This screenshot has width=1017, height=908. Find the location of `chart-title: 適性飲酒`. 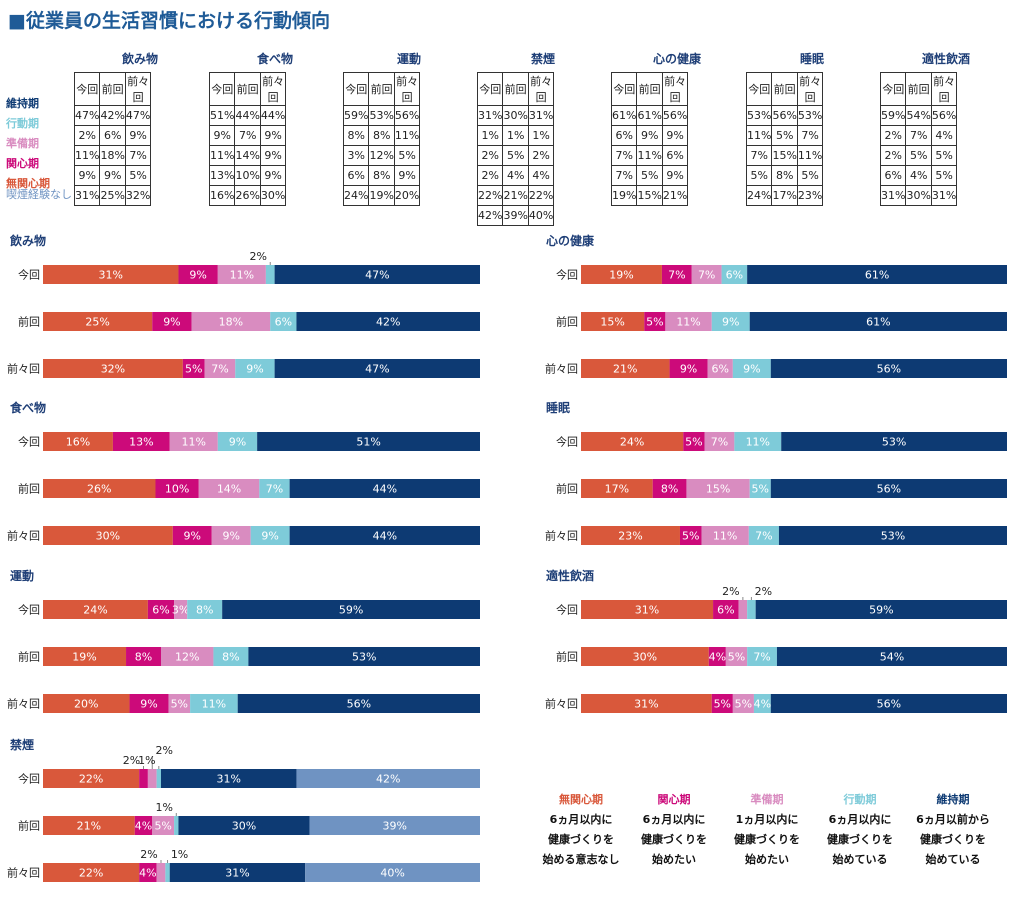

chart-title: 適性飲酒 is located at coordinates (570, 575).